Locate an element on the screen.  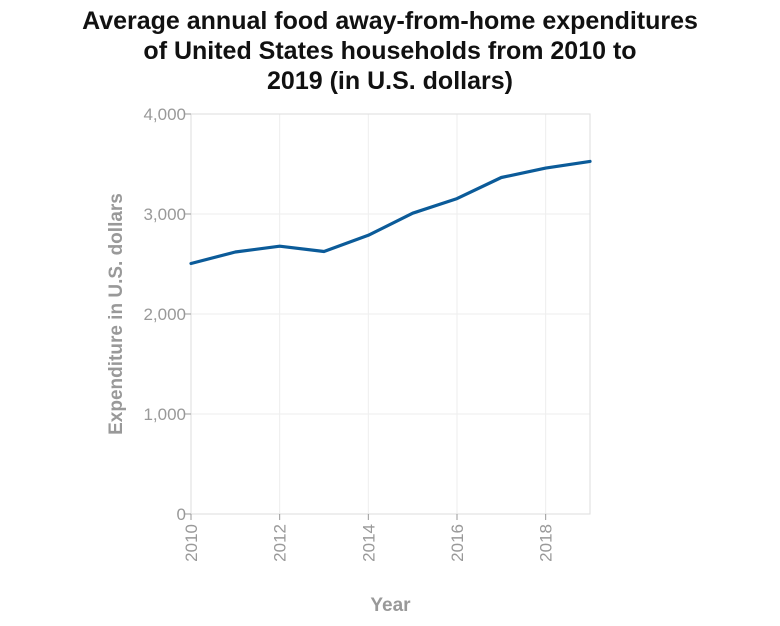
x-axis-ticks: 2010 2012 2014 2016 2018 is located at coordinates (369, 538).